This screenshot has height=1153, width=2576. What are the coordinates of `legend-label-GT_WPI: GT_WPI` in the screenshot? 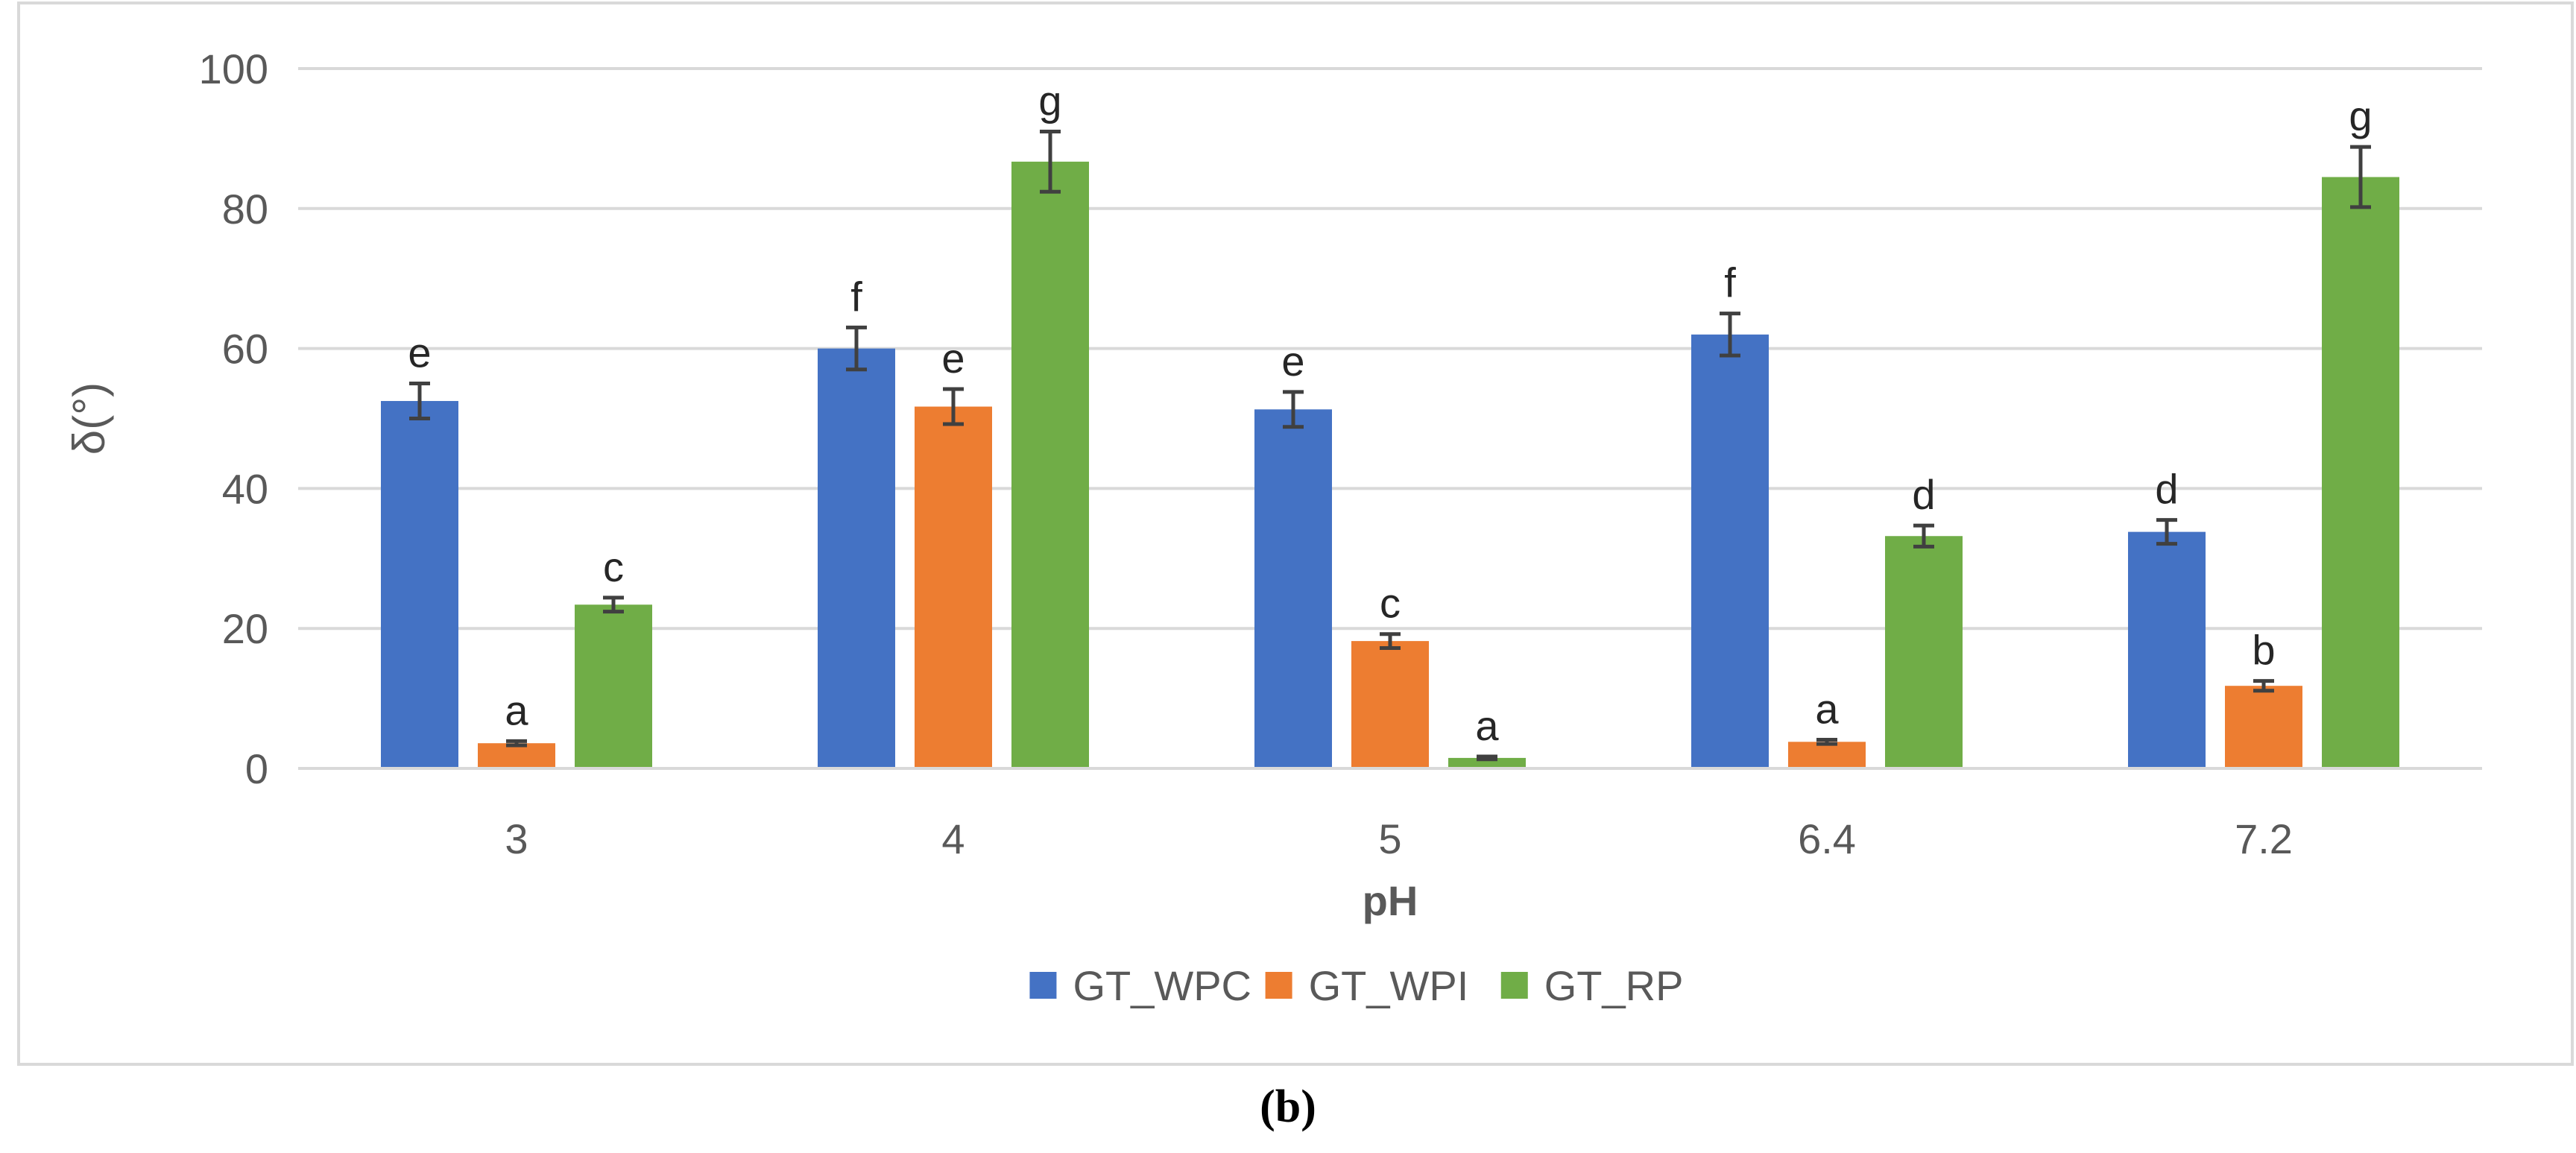 It's located at (1389, 985).